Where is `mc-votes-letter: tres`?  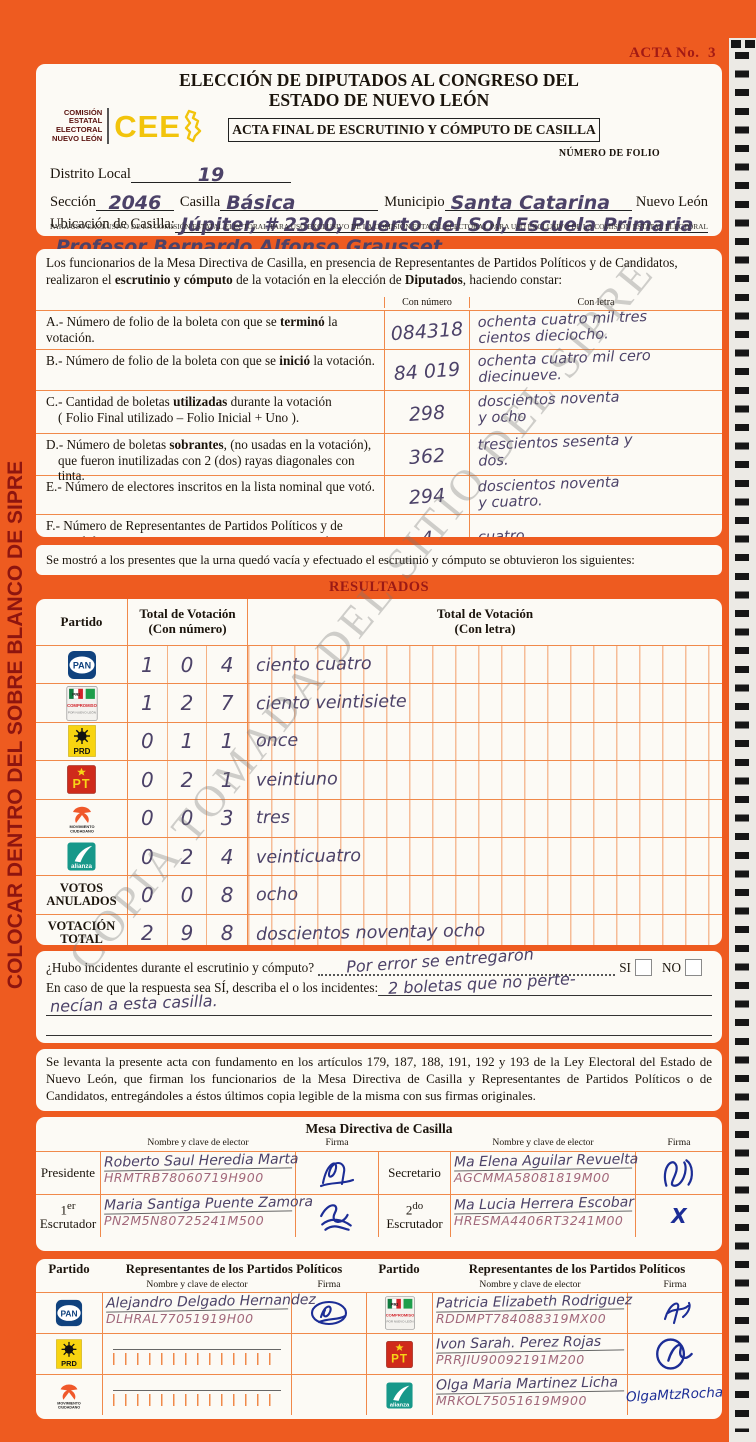
mc-votes-letter: tres is located at coordinates (273, 818).